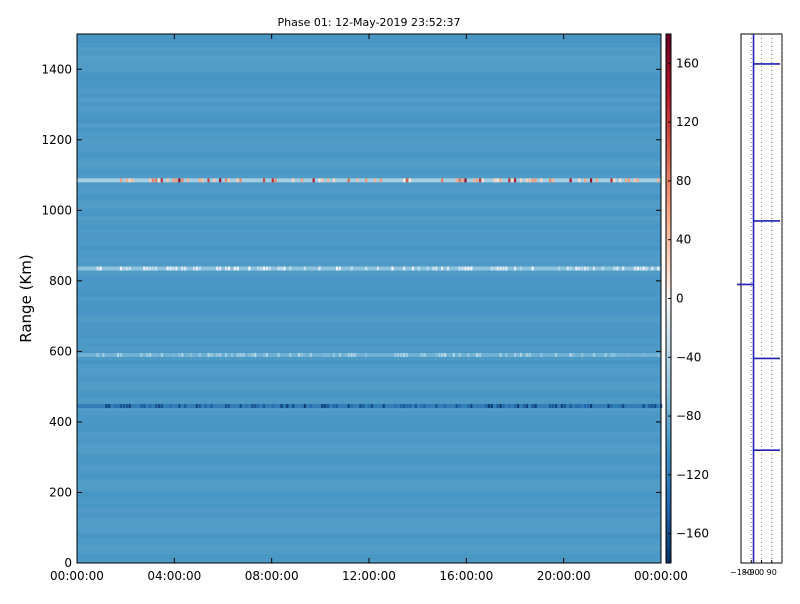 The height and width of the screenshot is (604, 800). What do you see at coordinates (692, 475) in the screenshot?
I see `colorbar-tick-label: −120` at bounding box center [692, 475].